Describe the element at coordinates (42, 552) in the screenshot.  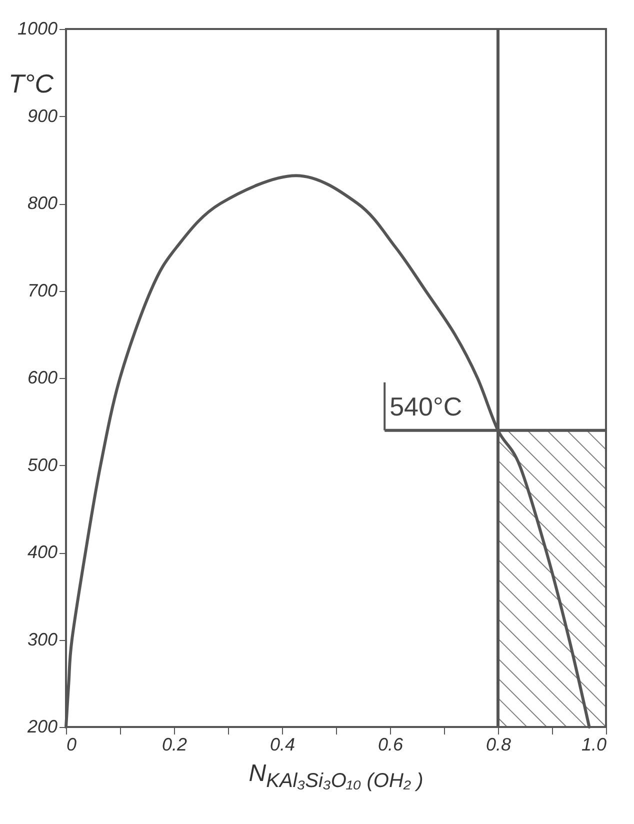
I see `y-tick-label: 400` at that location.